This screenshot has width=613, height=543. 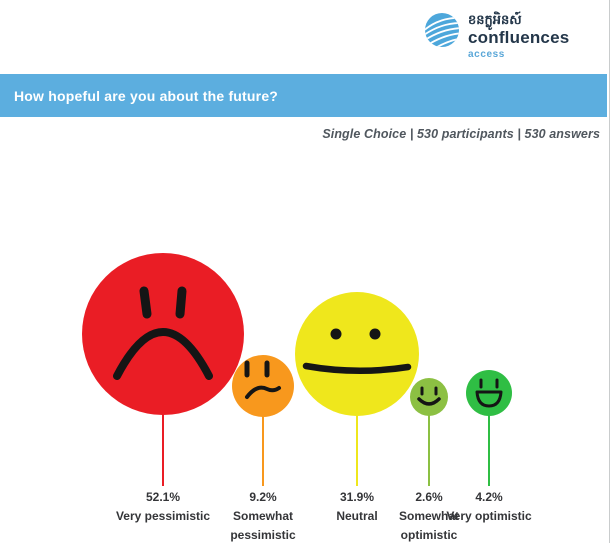 I want to click on slight-frown-mouth, so click(x=263, y=392).